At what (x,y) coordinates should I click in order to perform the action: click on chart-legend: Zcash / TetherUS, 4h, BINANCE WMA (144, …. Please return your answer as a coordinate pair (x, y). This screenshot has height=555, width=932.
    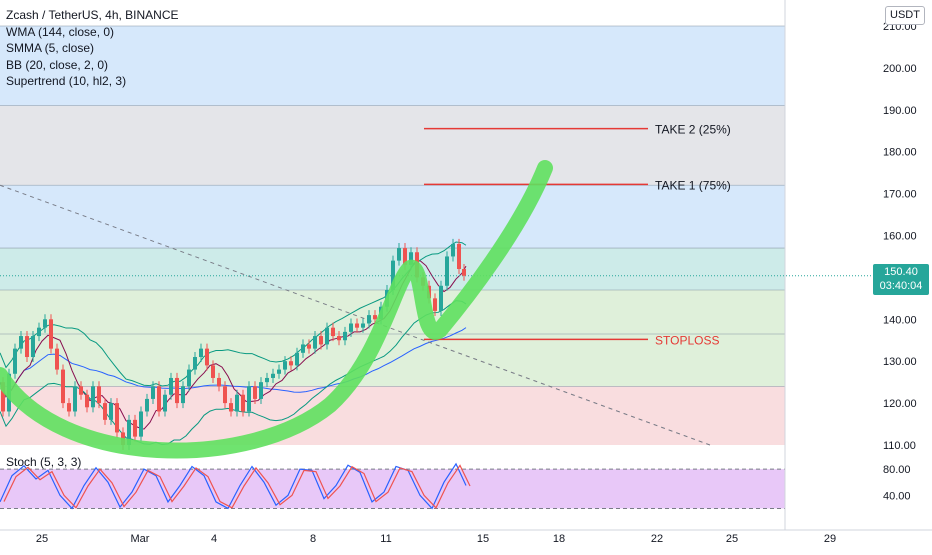
    Looking at the image, I should click on (92, 48).